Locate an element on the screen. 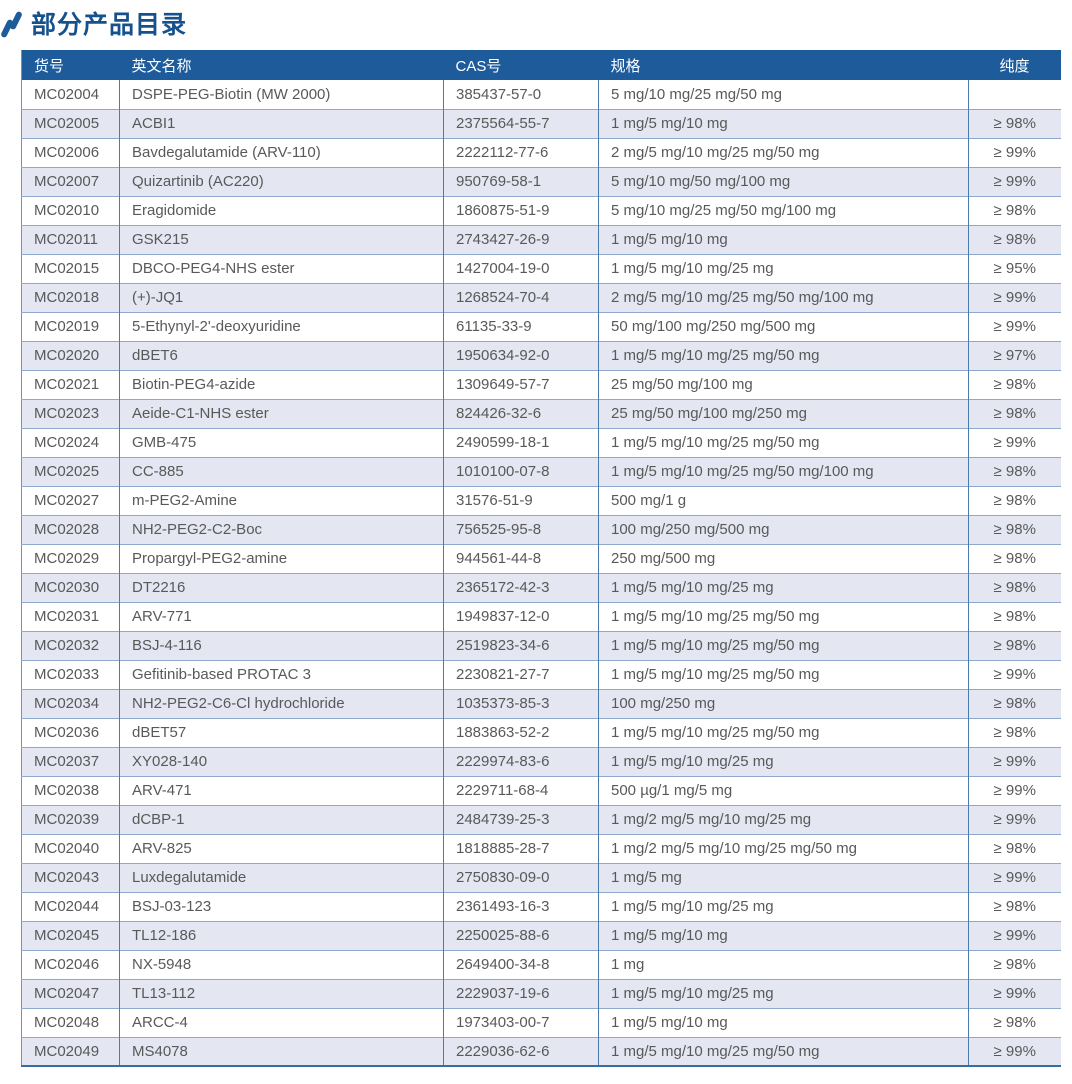 This screenshot has width=1072, height=1084. cas-number-cell: 2490599-18-1 is located at coordinates (521, 442).